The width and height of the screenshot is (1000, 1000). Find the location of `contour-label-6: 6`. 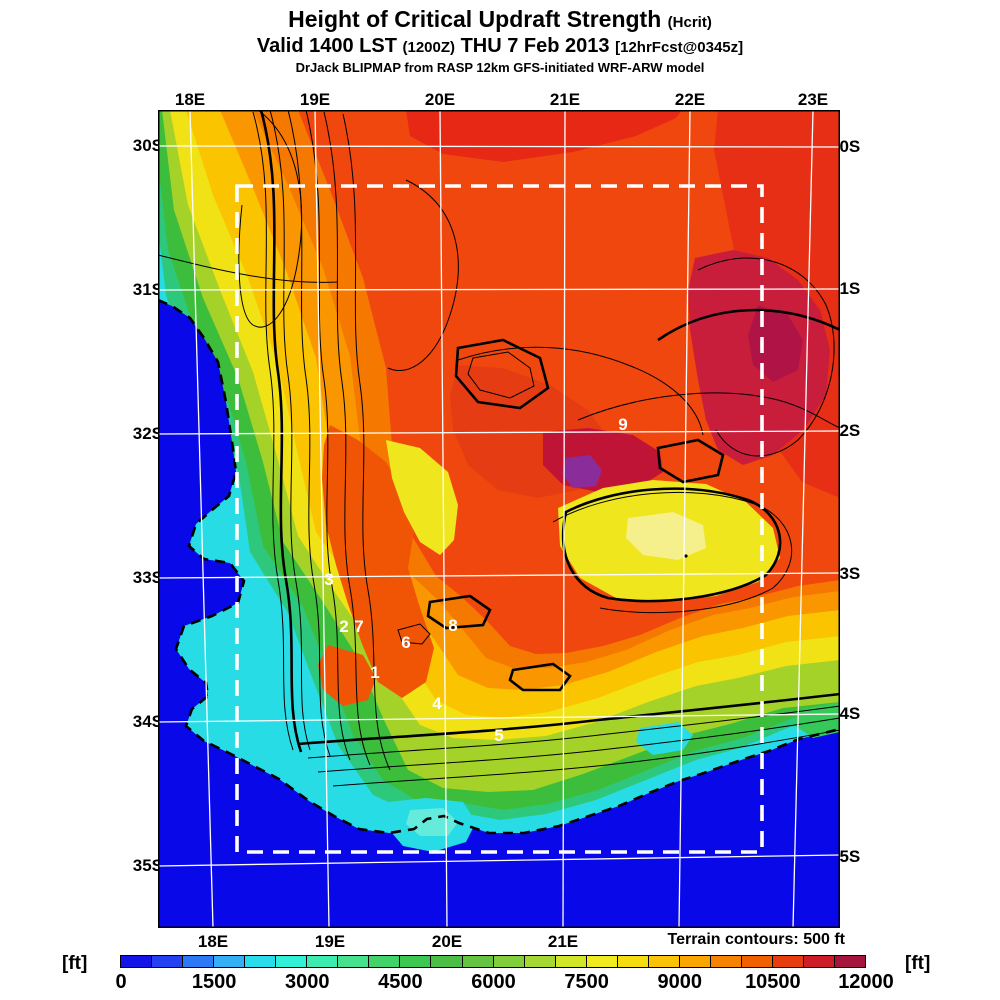

contour-label-6: 6 is located at coordinates (405, 642).